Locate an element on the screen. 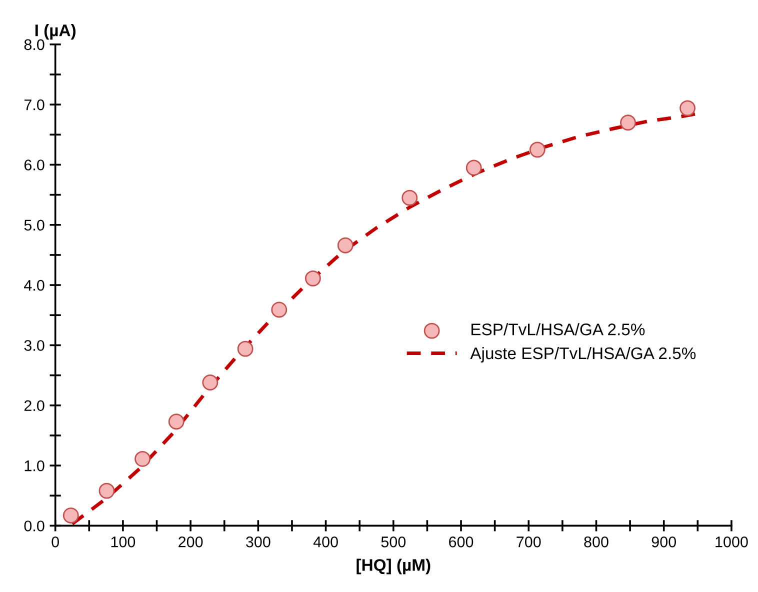  x-tick-label: 900 is located at coordinates (664, 542).